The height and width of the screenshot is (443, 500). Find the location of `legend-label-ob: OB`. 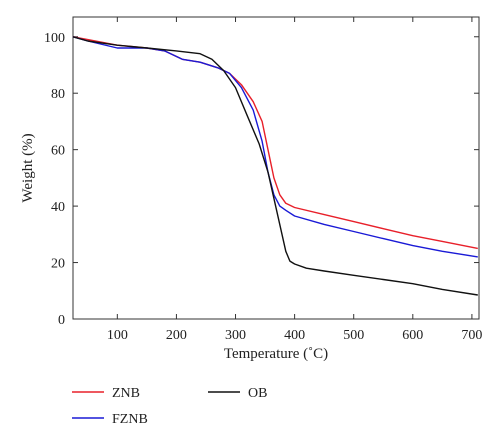

legend-label-ob: OB is located at coordinates (257, 393).